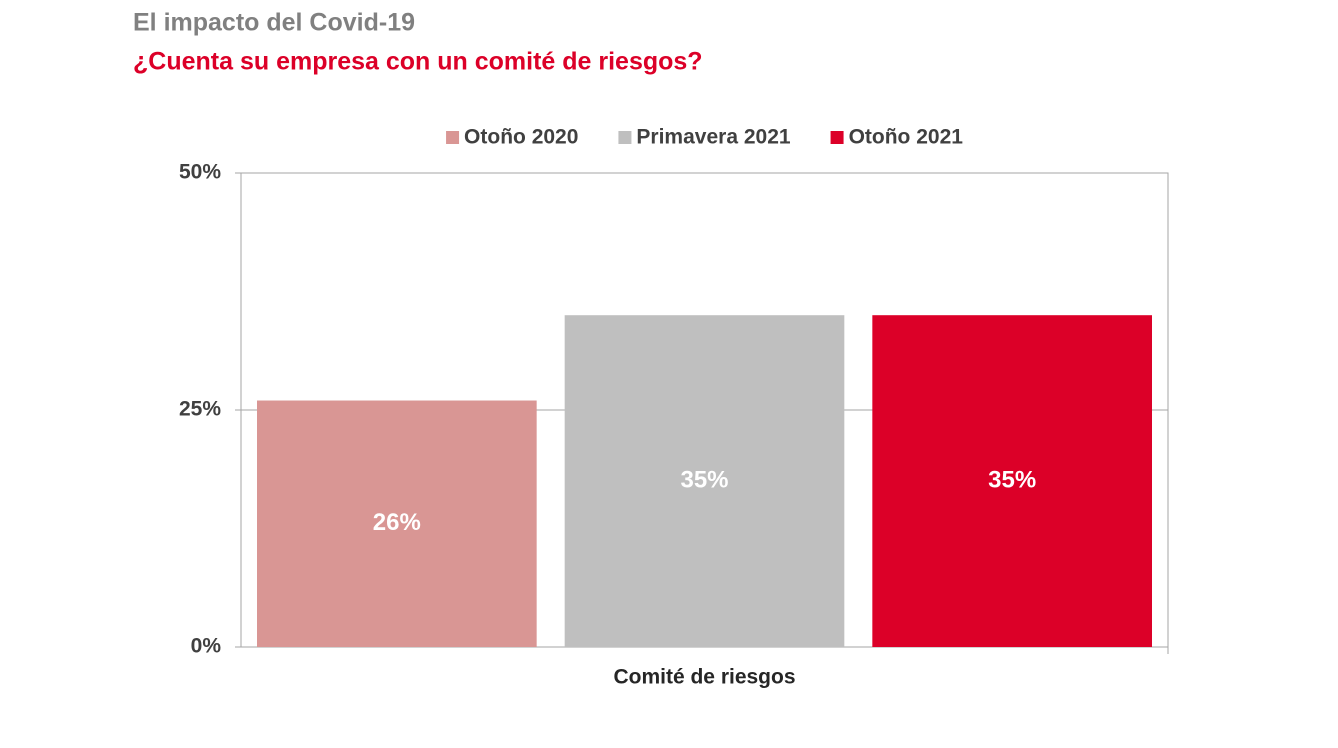 Image resolution: width=1338 pixels, height=748 pixels. I want to click on chart-title: El impacto del Covid-19, so click(274, 23).